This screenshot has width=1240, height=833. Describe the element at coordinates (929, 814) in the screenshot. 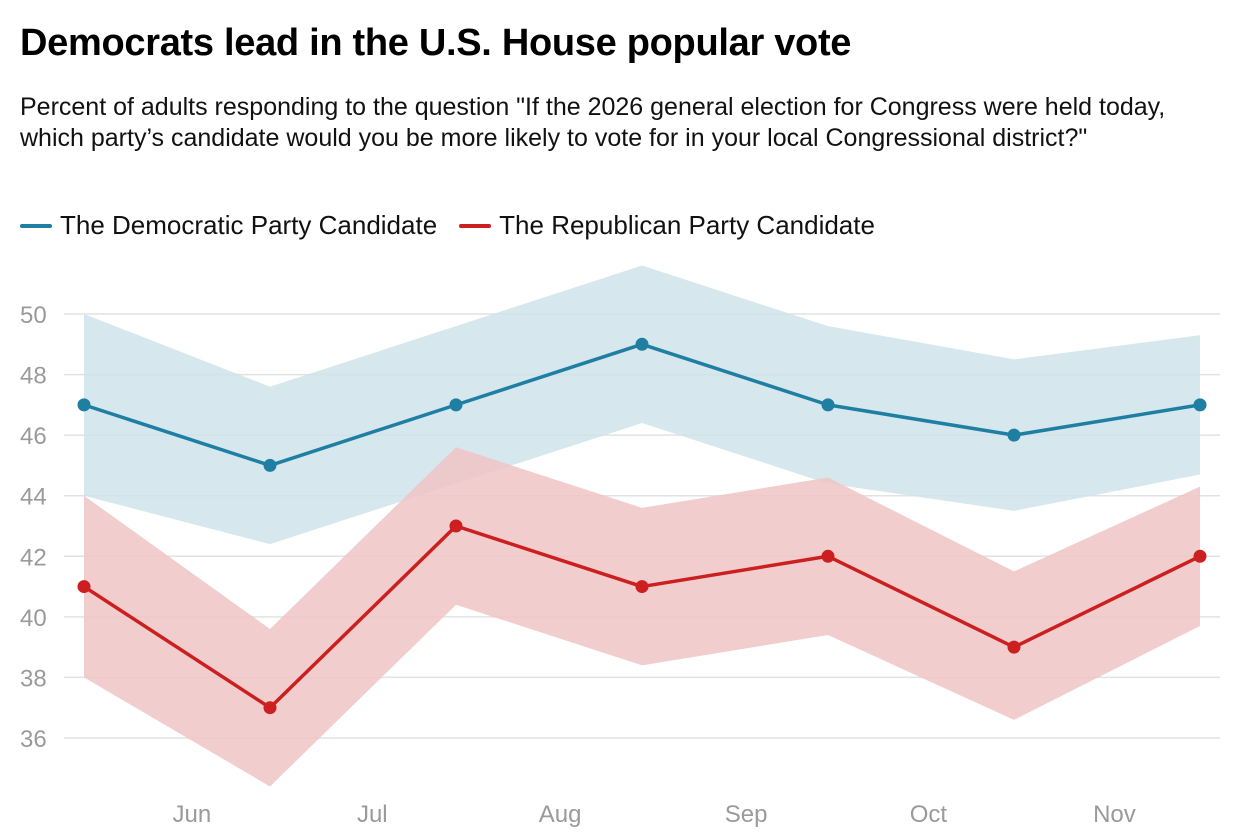

I see `x-tick-label: Oct` at that location.